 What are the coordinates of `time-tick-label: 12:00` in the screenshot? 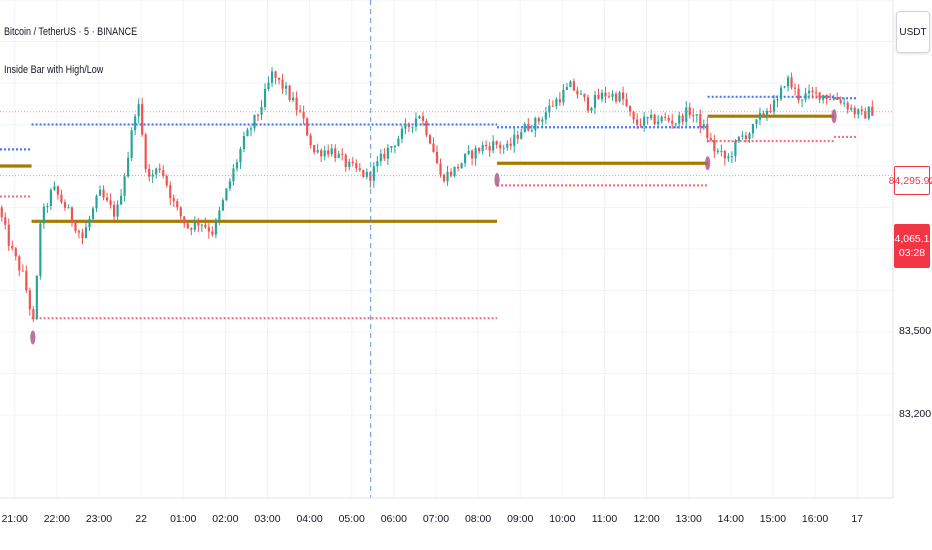 It's located at (646, 519).